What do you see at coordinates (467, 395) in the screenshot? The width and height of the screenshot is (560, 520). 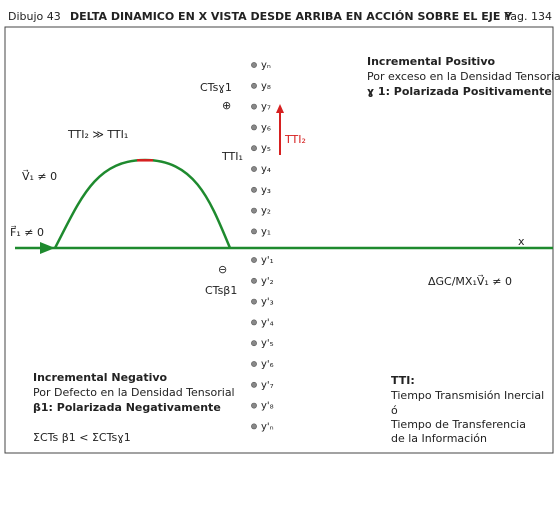 I see `block-text: Tiempo Transmisión Inercial` at bounding box center [467, 395].